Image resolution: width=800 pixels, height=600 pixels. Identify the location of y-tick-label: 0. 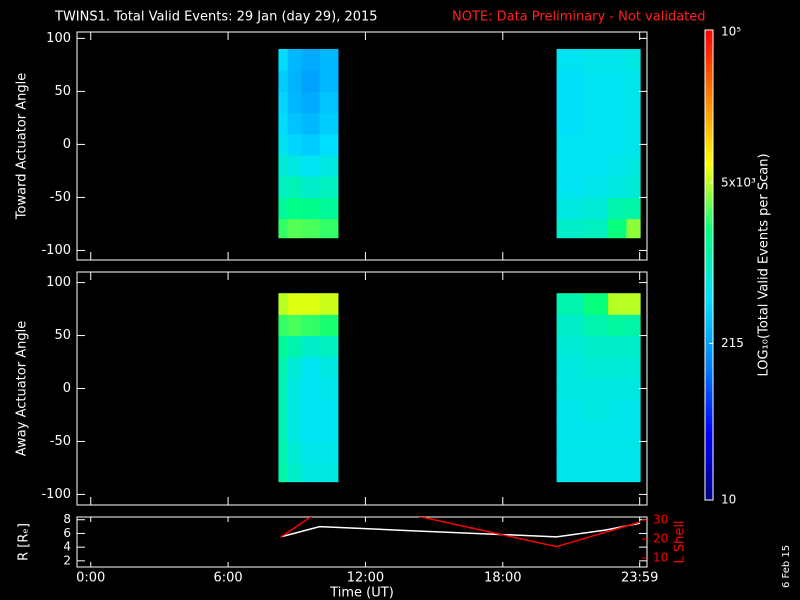
(67, 144).